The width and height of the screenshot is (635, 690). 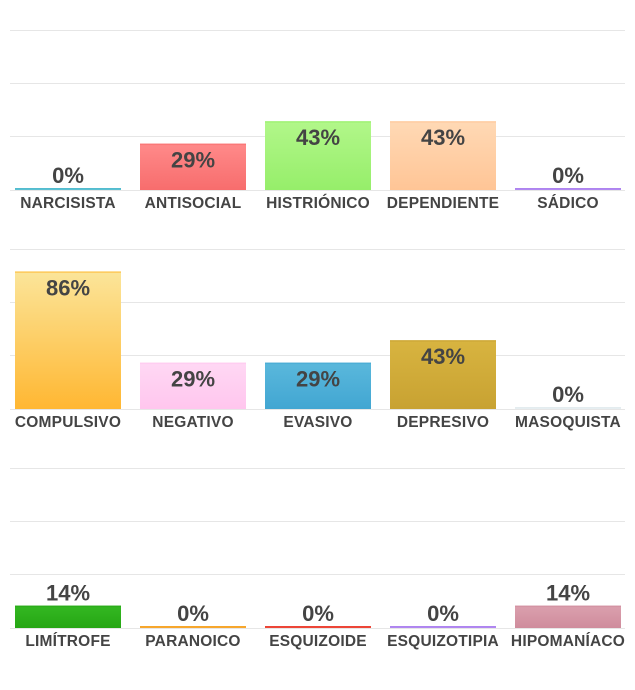 I want to click on bar-histriónico, so click(x=318, y=155).